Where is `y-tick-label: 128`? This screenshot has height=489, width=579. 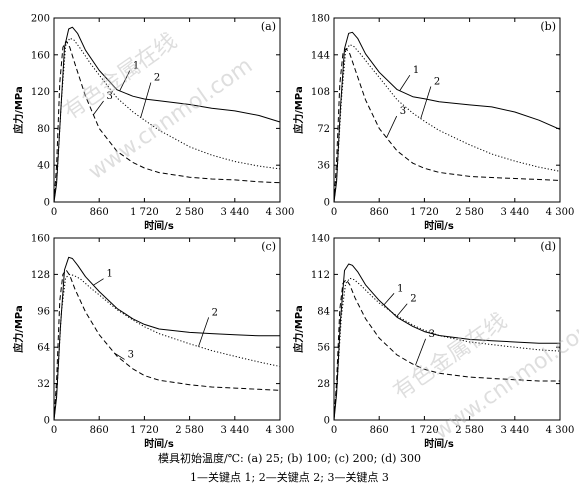 y-tick-label: 128 is located at coordinates (40, 275).